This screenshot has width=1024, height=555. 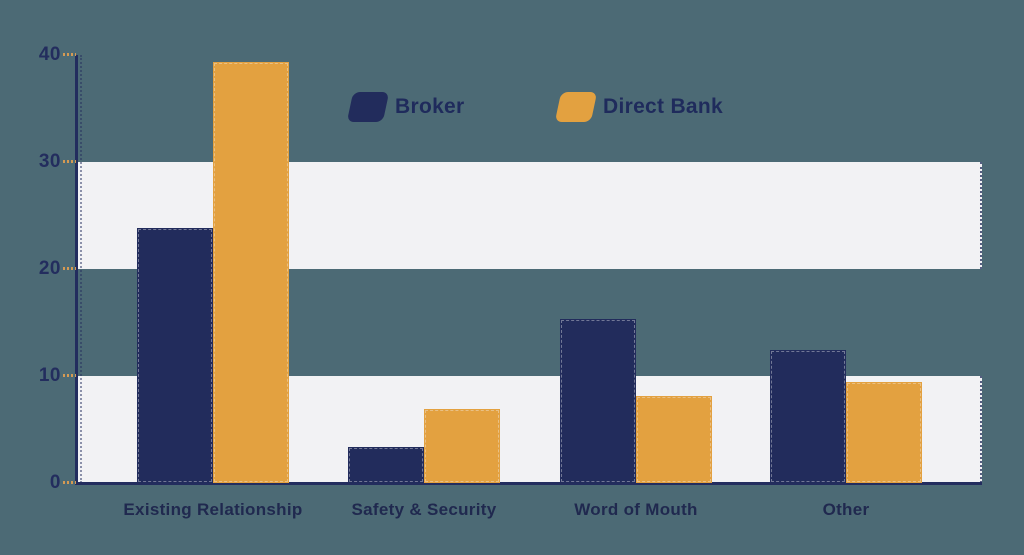 I want to click on legend-item-broker: Broker, so click(x=405, y=107).